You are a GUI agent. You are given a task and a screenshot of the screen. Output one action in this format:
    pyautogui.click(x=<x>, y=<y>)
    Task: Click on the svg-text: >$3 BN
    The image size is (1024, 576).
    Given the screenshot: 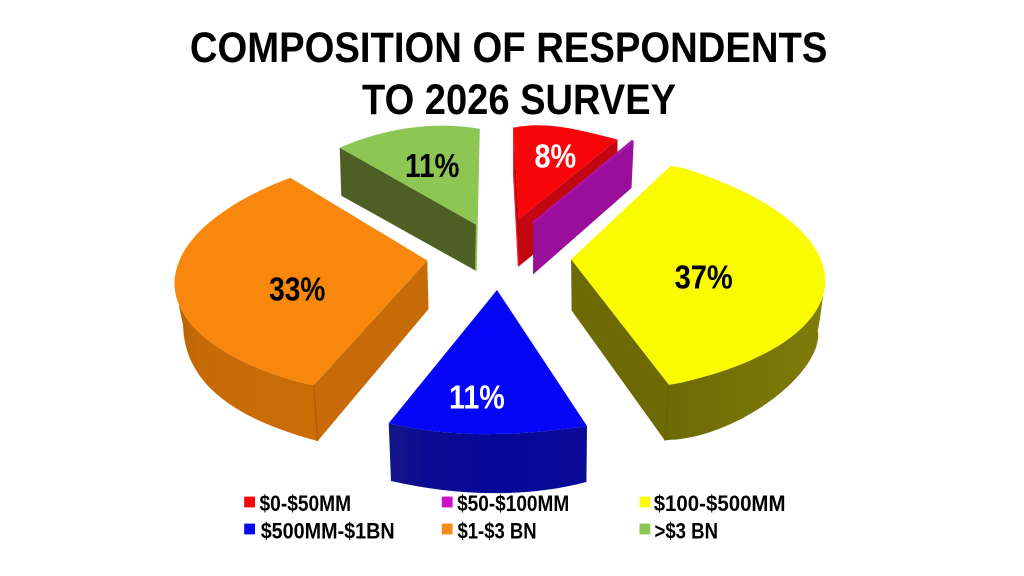 What is the action you would take?
    pyautogui.click(x=687, y=531)
    